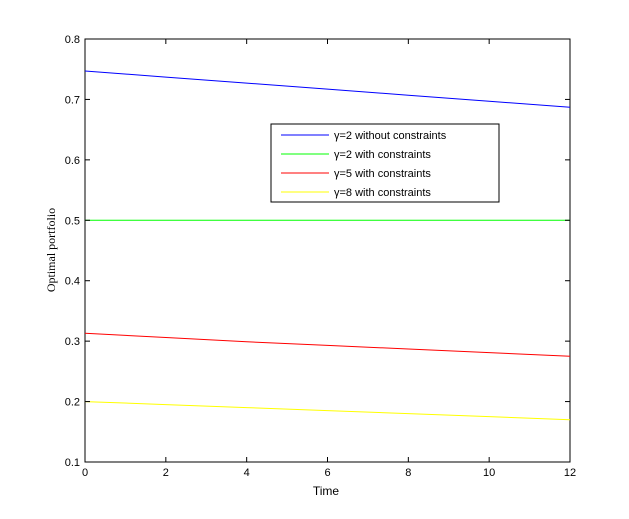  Describe the element at coordinates (382, 174) in the screenshot. I see `legend-label-3: γ=5 with constraints` at that location.